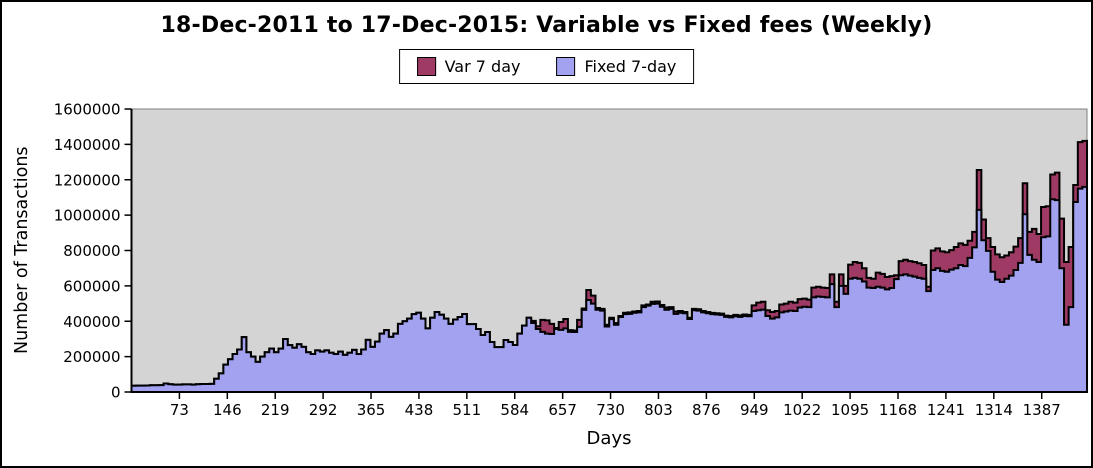 The image size is (1093, 468). I want to click on svg-text: 292, so click(323, 410).